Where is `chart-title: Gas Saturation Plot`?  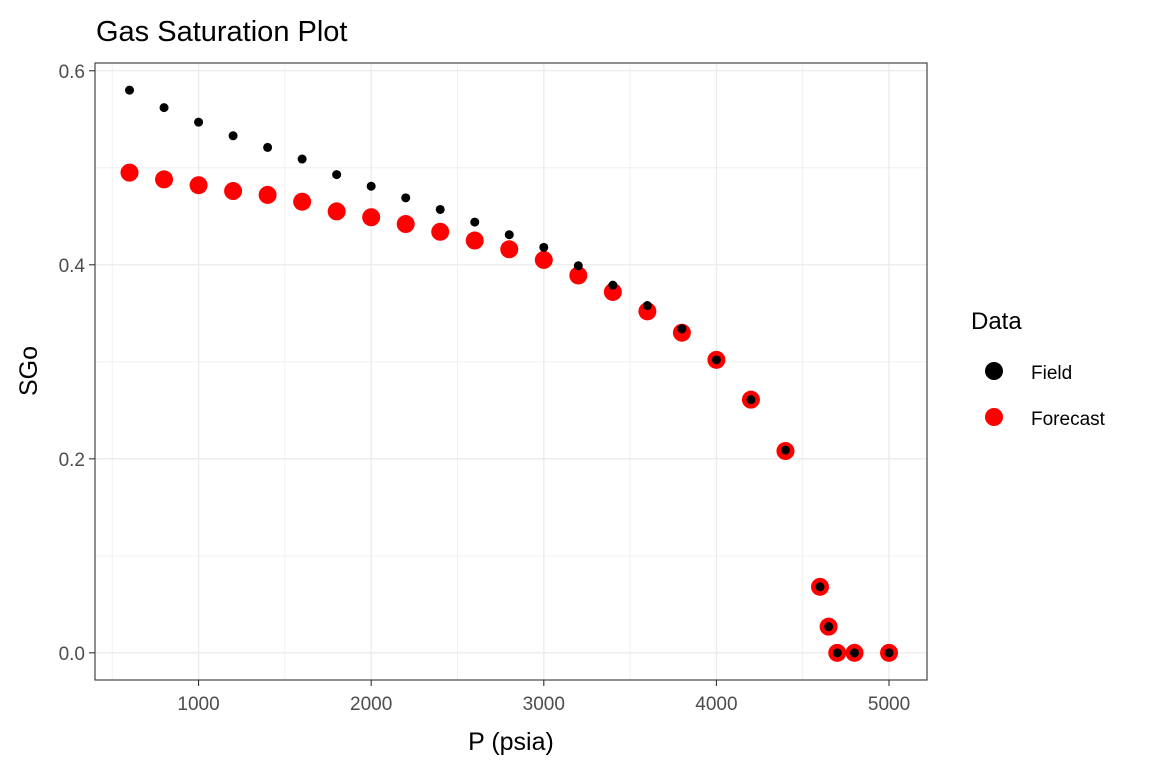 chart-title: Gas Saturation Plot is located at coordinates (221, 32).